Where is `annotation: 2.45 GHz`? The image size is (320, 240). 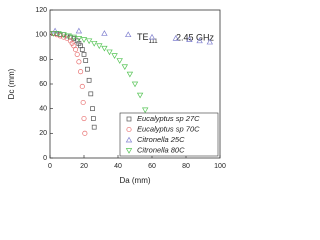
annotation: 2.45 GHz is located at coordinates (195, 37).